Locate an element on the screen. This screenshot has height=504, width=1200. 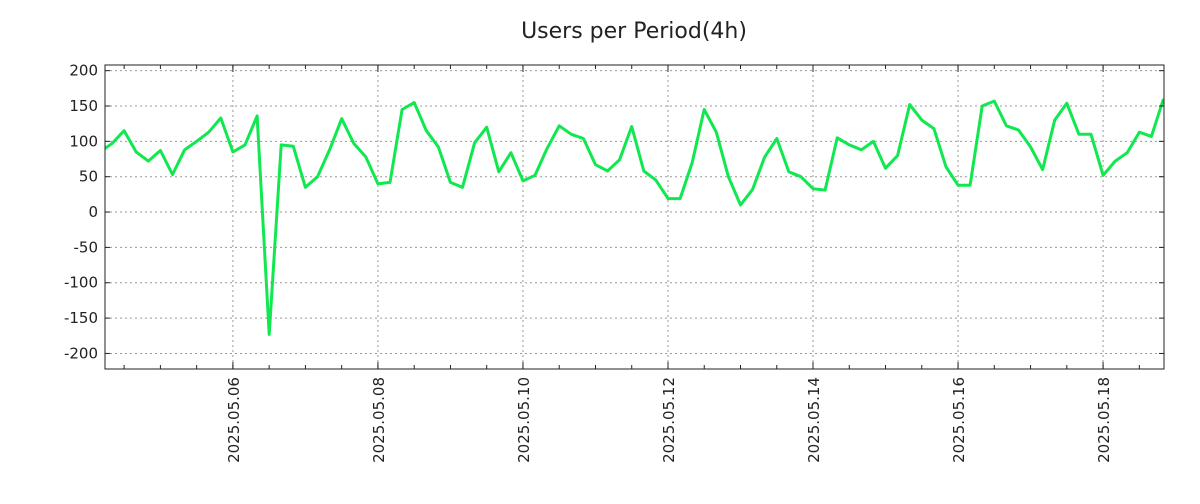
y-tick-label: -100 is located at coordinates (81, 283).